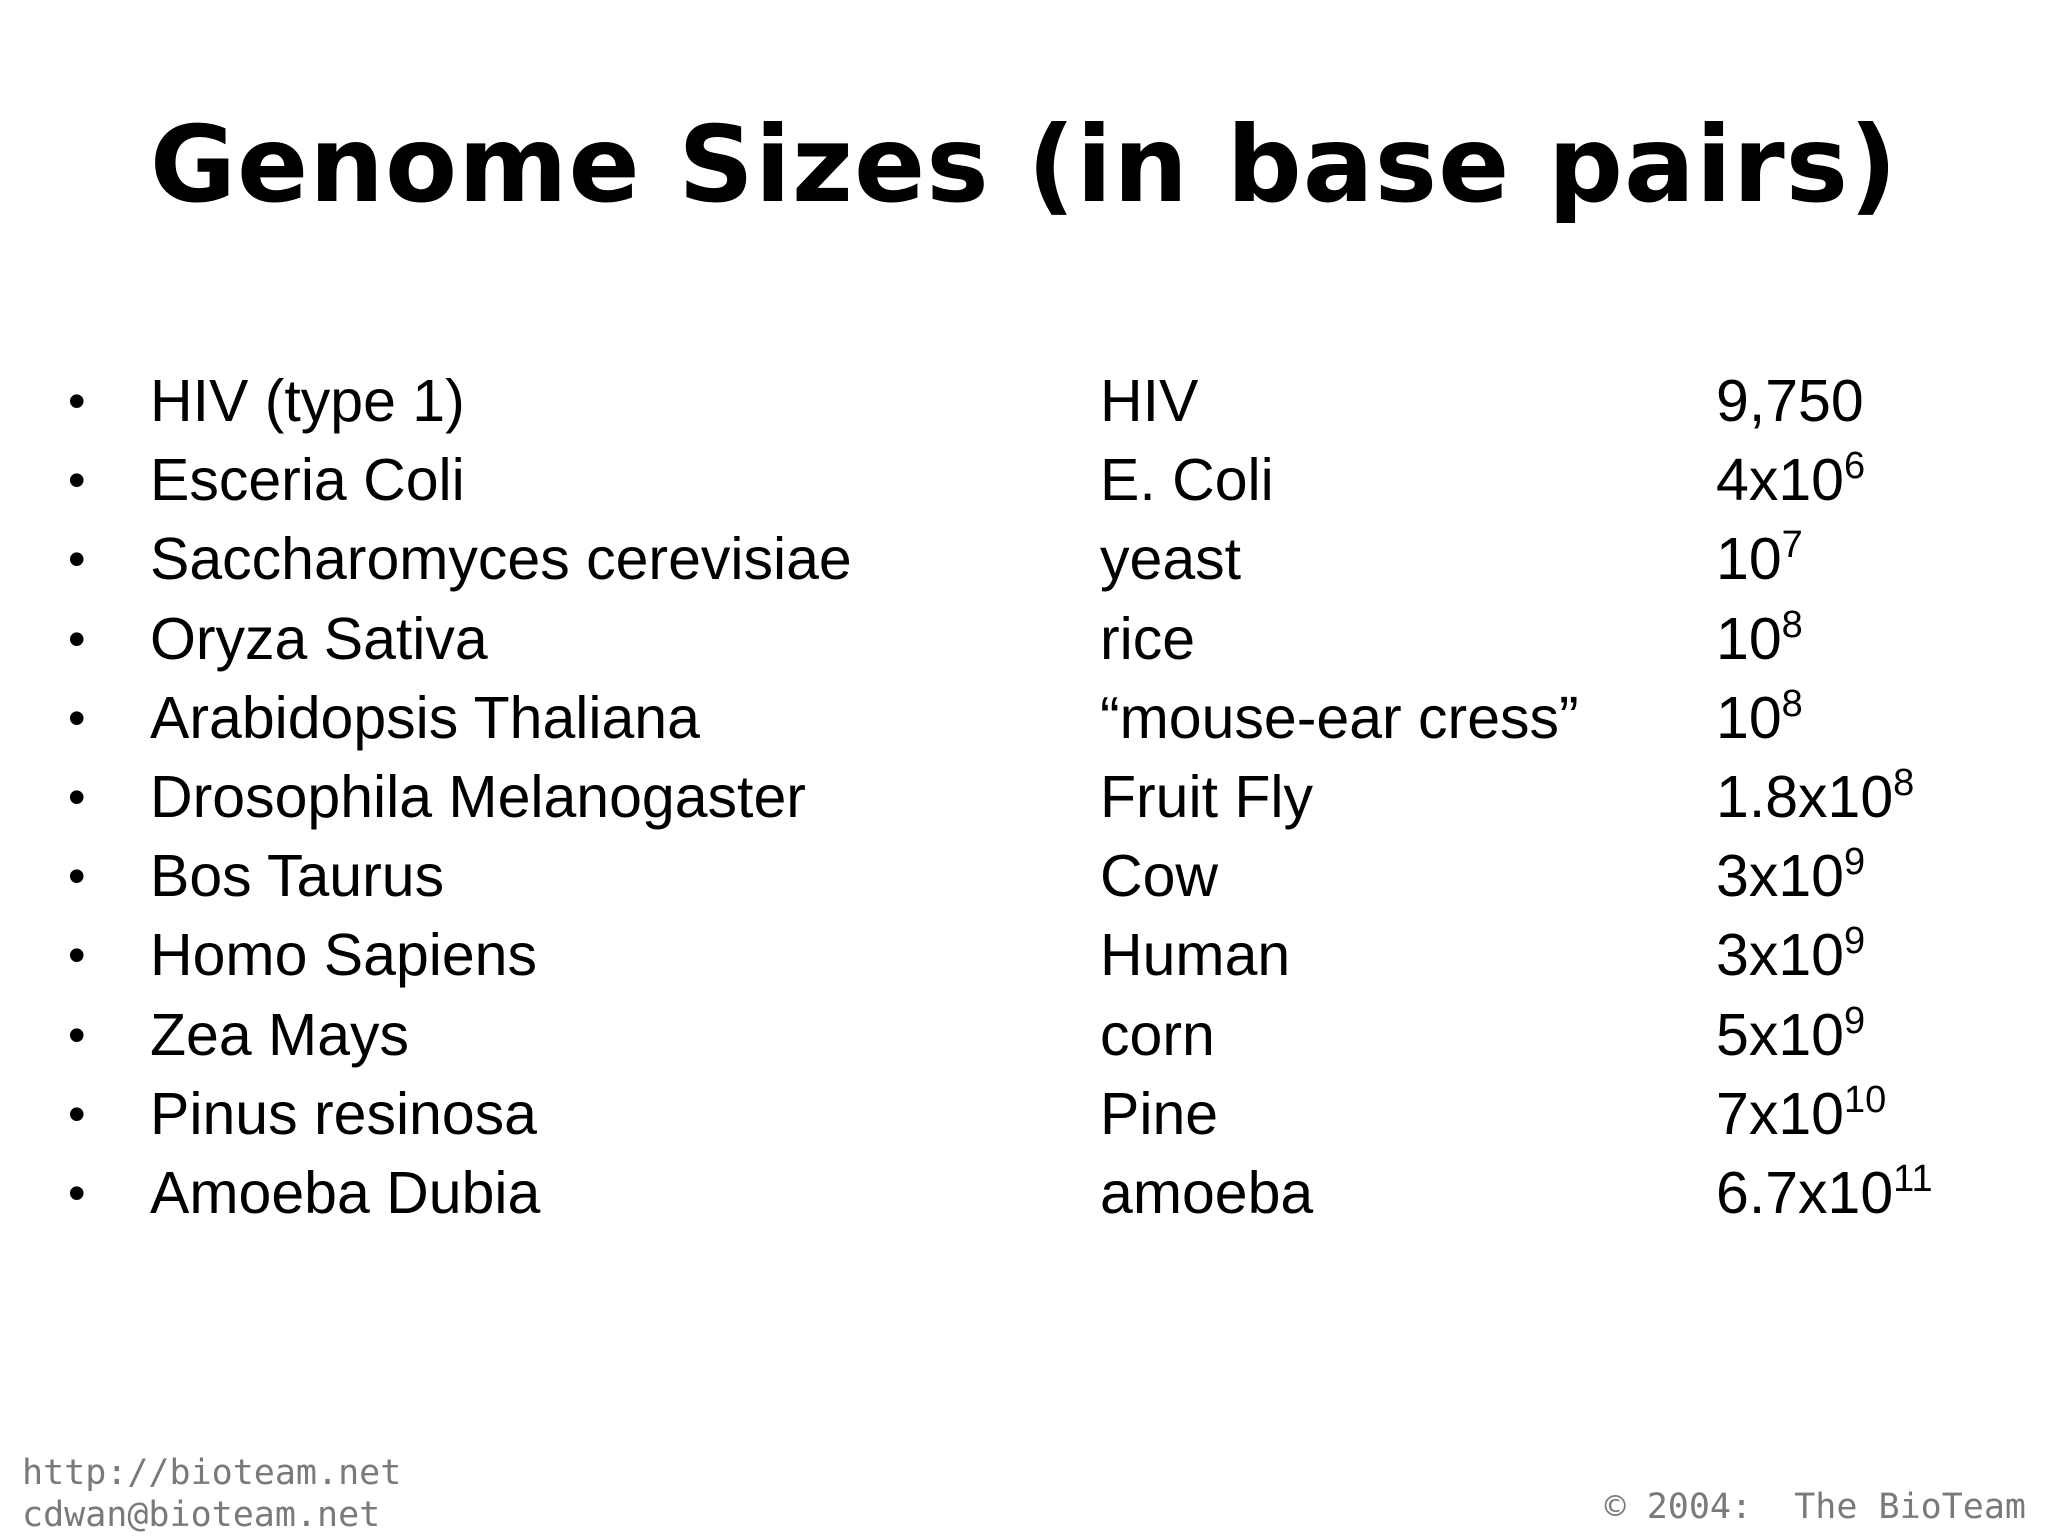  I want to click on common-name: Fruit Fly, so click(1207, 796).